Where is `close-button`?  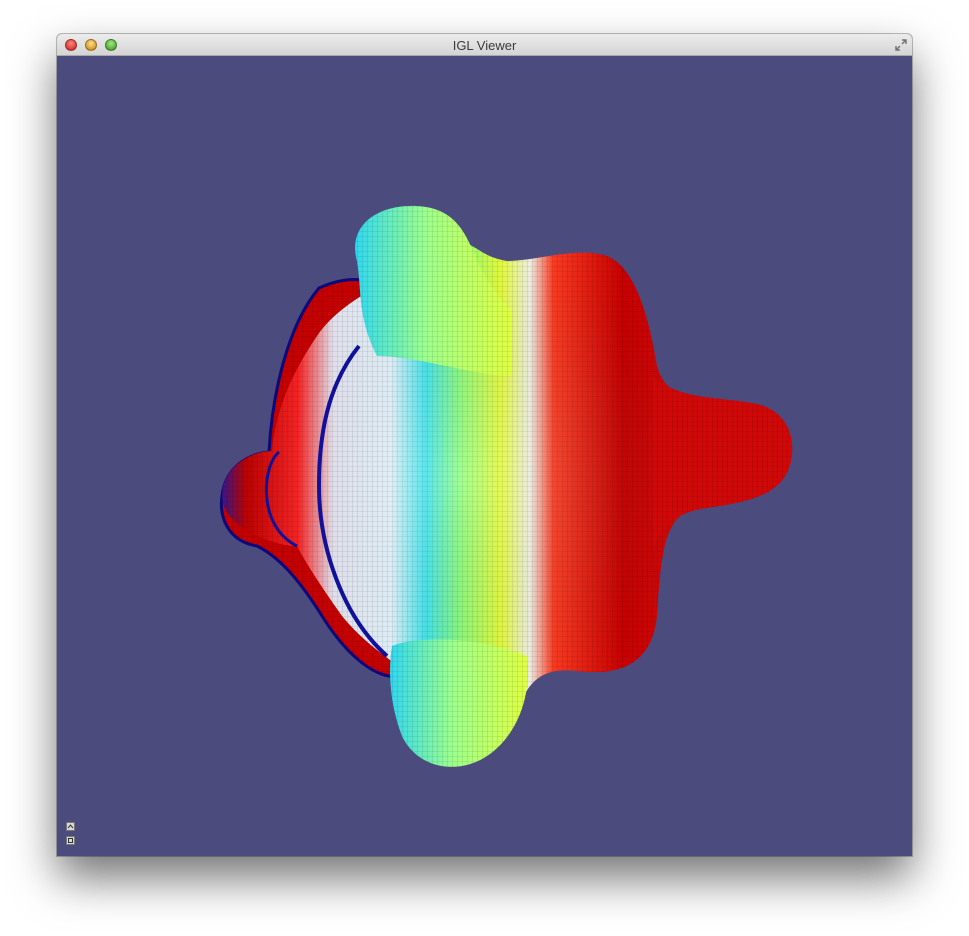 close-button is located at coordinates (71, 45).